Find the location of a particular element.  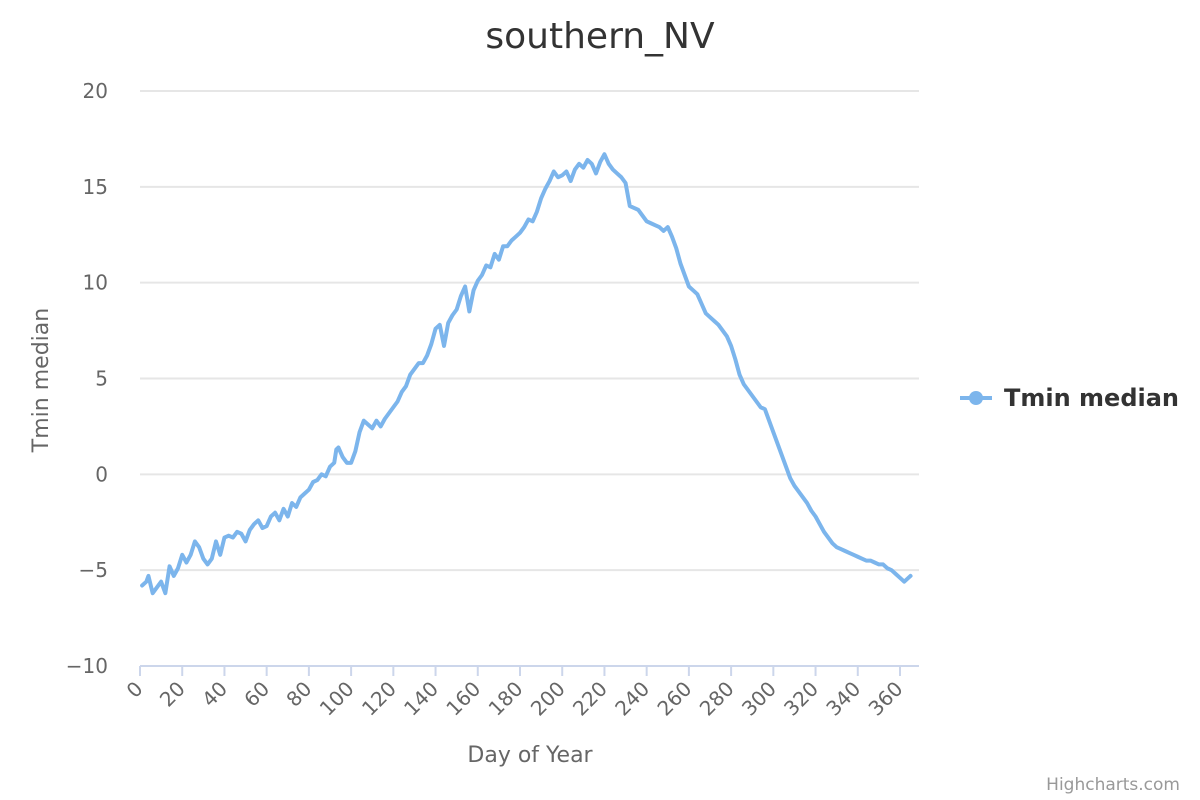

x-tick-label: 340 is located at coordinates (843, 699).